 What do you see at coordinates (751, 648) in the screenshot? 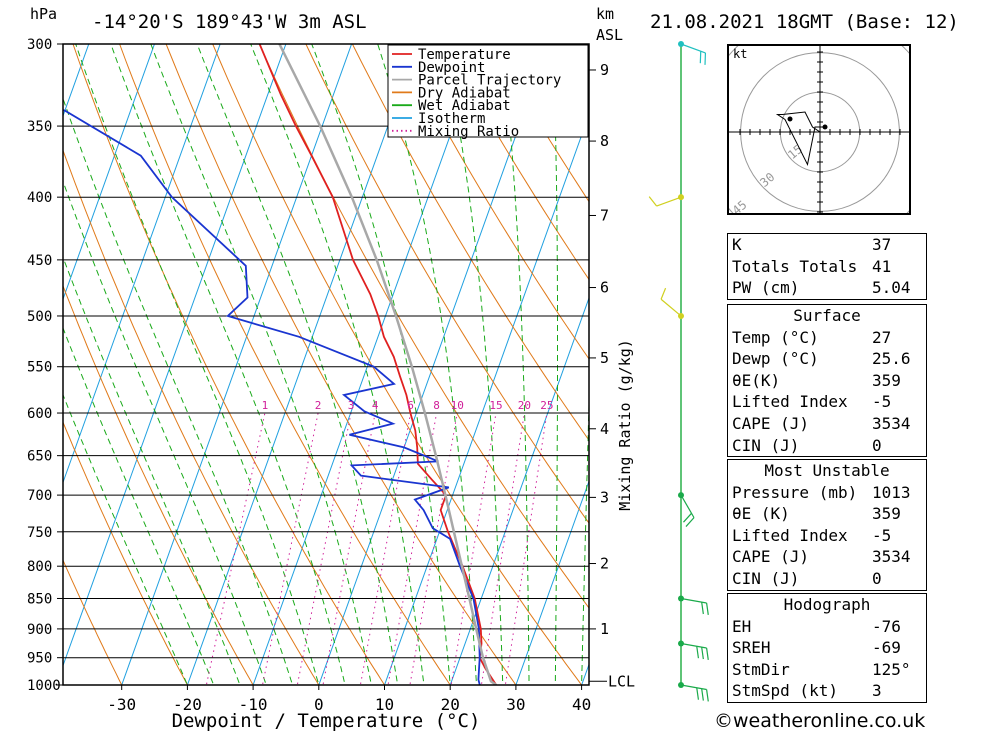
I see `hodograph-stat-label: SREH` at bounding box center [751, 648].